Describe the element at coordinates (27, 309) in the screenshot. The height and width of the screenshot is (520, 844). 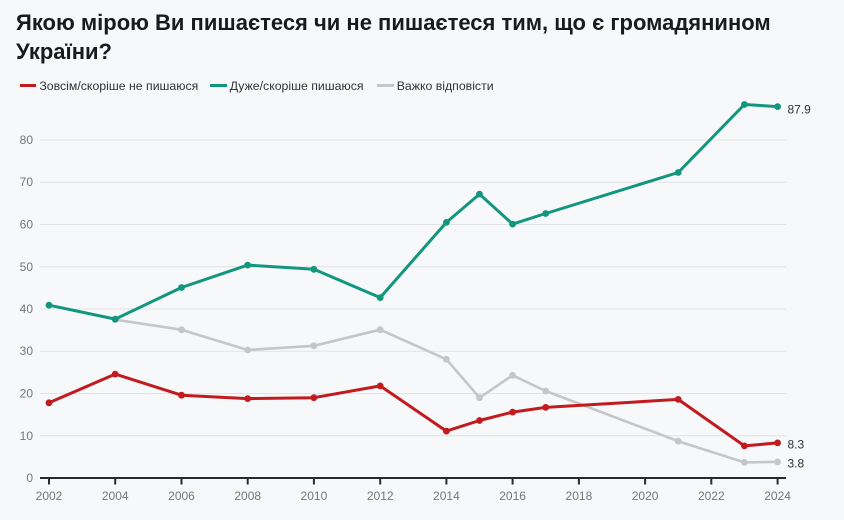
I see `svg-text: 40` at that location.